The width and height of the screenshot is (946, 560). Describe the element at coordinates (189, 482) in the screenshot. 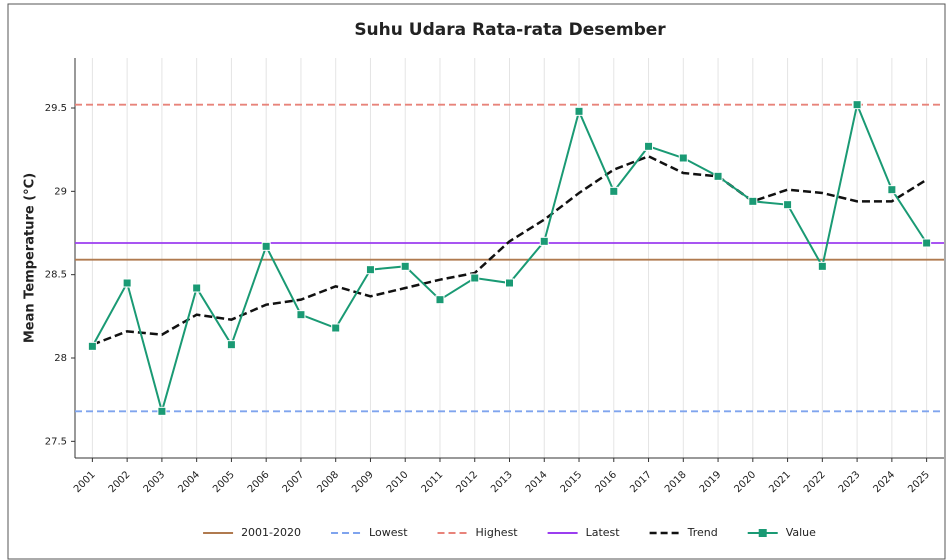

I see `x-tick-label: 2004` at that location.